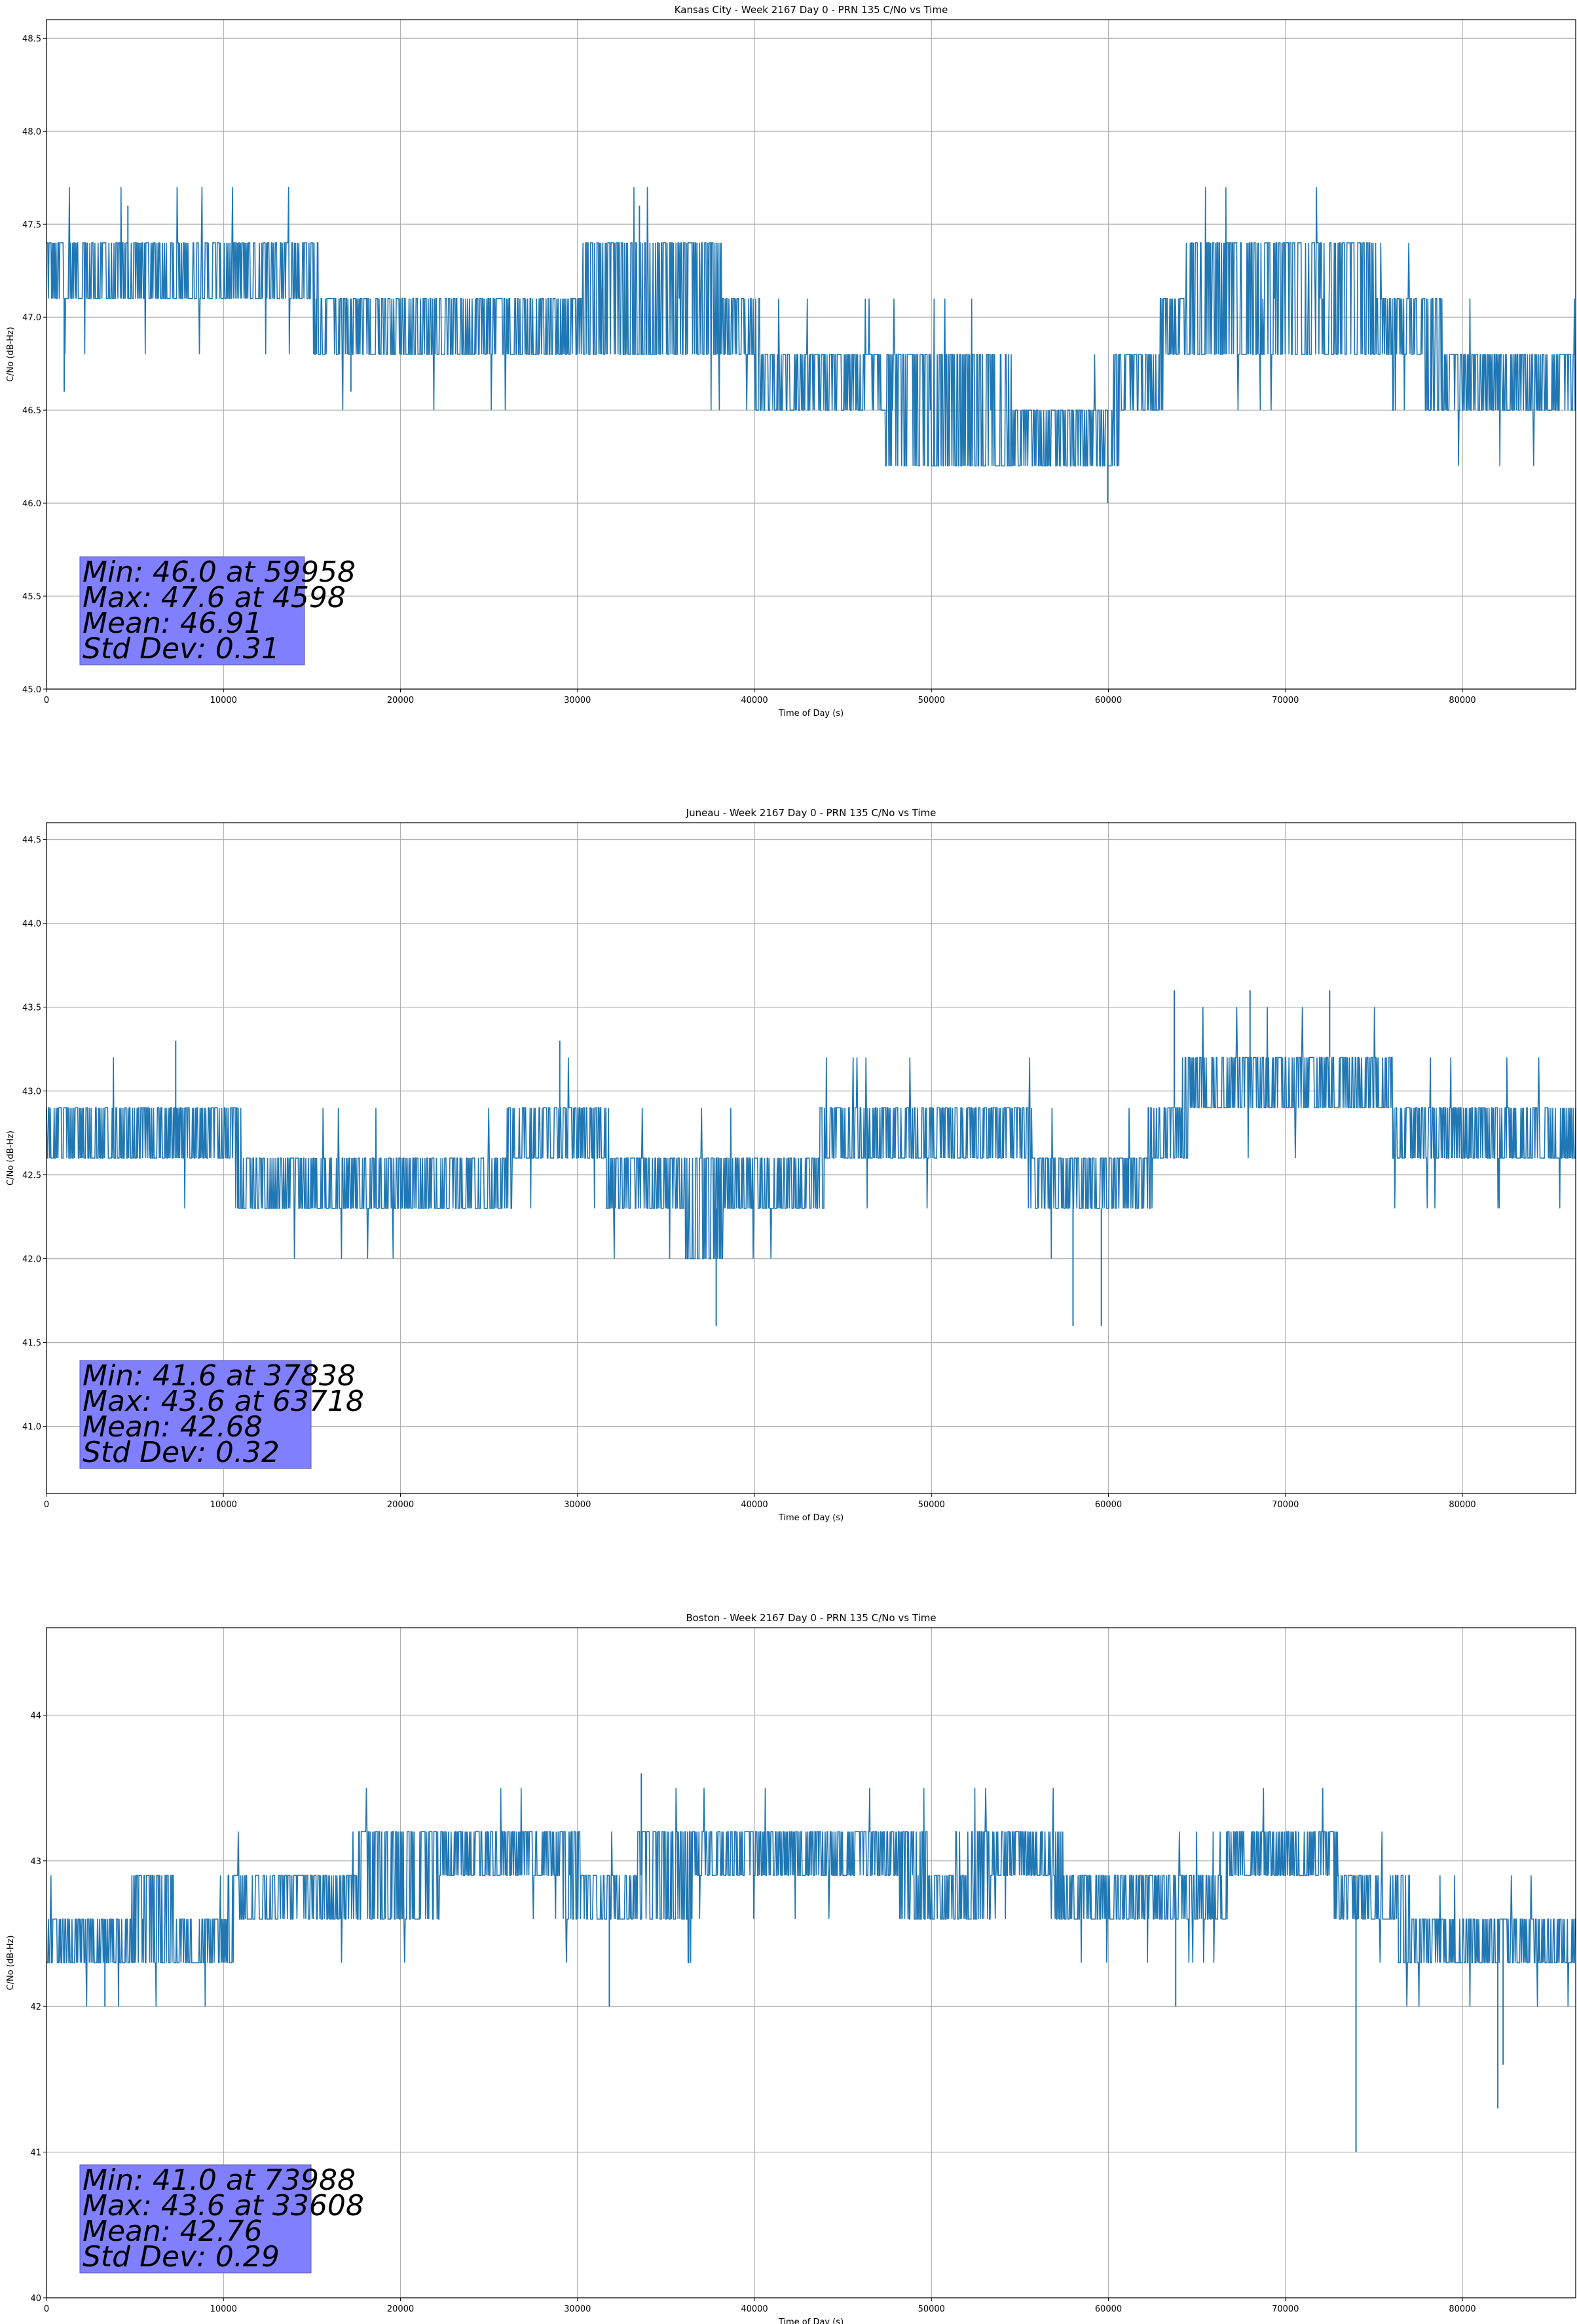  I want to click on y-tick-label: 47.5, so click(31, 225).